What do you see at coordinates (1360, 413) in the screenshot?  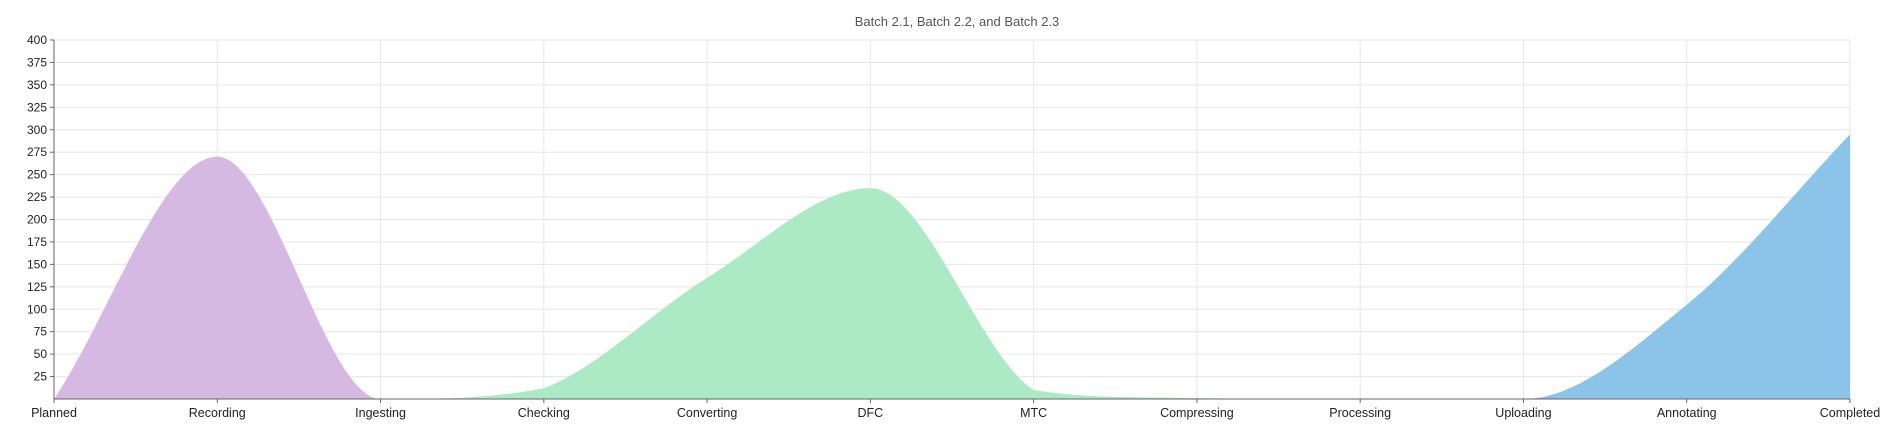 I see `x-tick-label: Processing` at bounding box center [1360, 413].